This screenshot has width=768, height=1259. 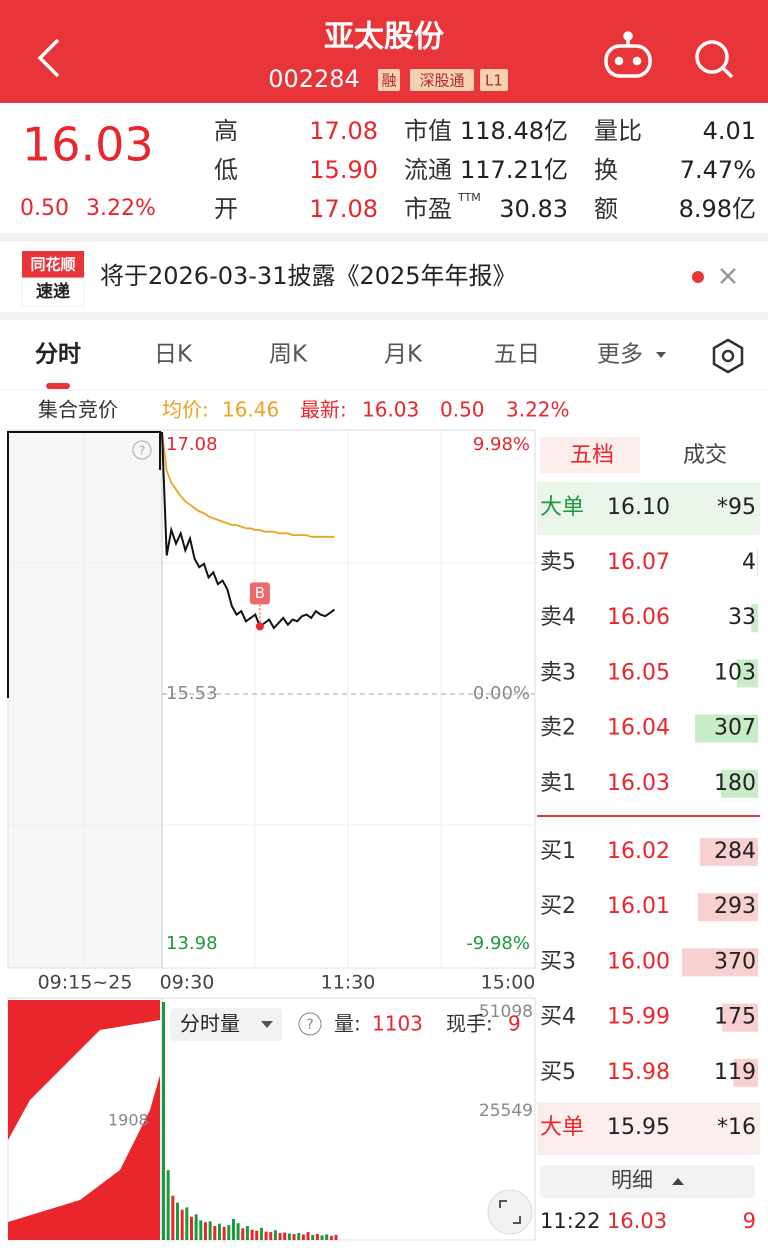 I want to click on pct-label: -9.98%, so click(x=498, y=943).